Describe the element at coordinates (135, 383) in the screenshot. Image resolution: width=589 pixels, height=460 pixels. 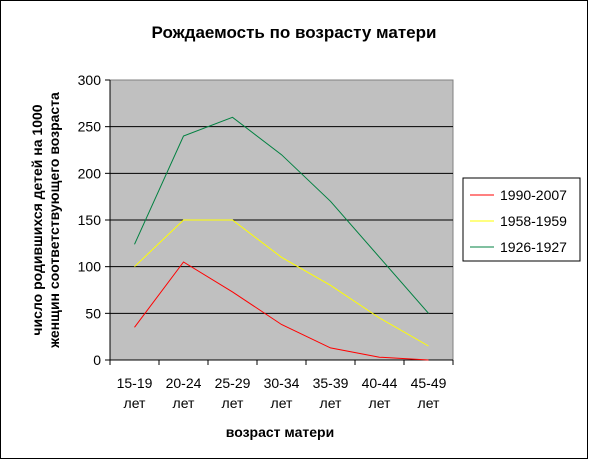
I see `x-tick-label: 15-19` at that location.